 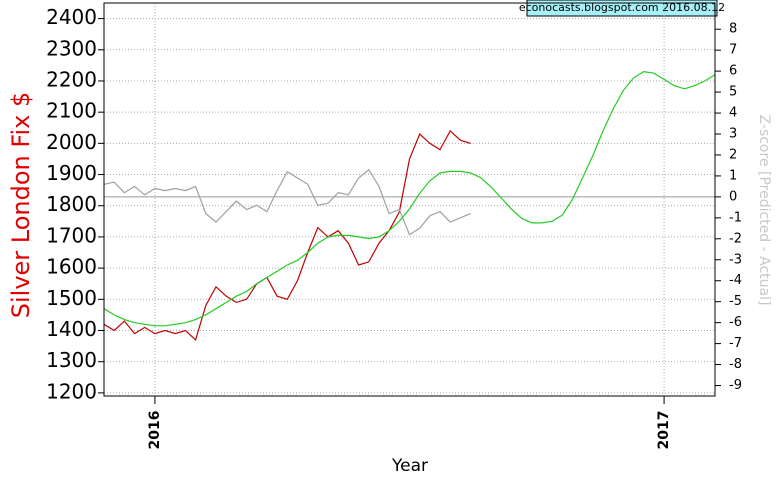 What do you see at coordinates (409, 466) in the screenshot?
I see `x-axis-label: Year` at bounding box center [409, 466].